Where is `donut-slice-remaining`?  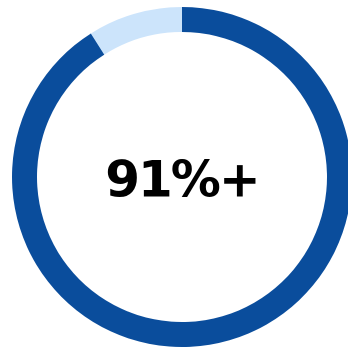
donut-slice-remaining is located at coordinates (136, 31).